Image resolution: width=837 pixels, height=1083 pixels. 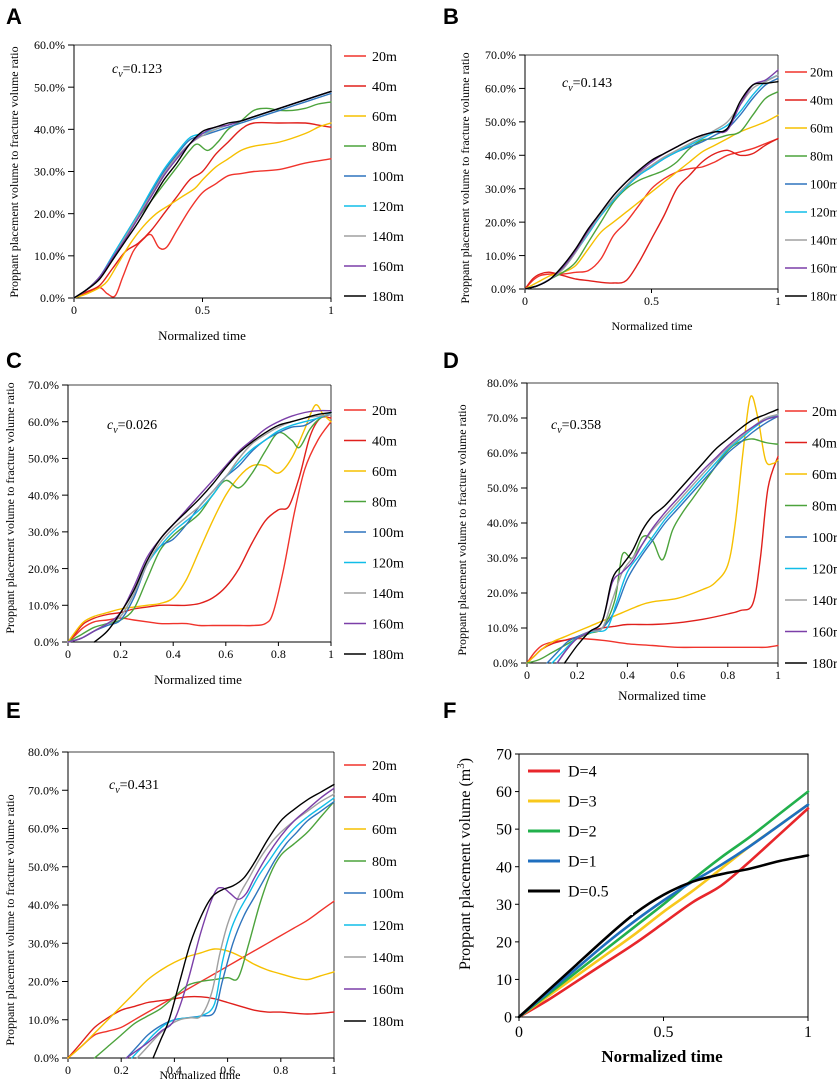 I want to click on panel-f-ylabel: Proppant placement volume (m3), so click(x=464, y=864).